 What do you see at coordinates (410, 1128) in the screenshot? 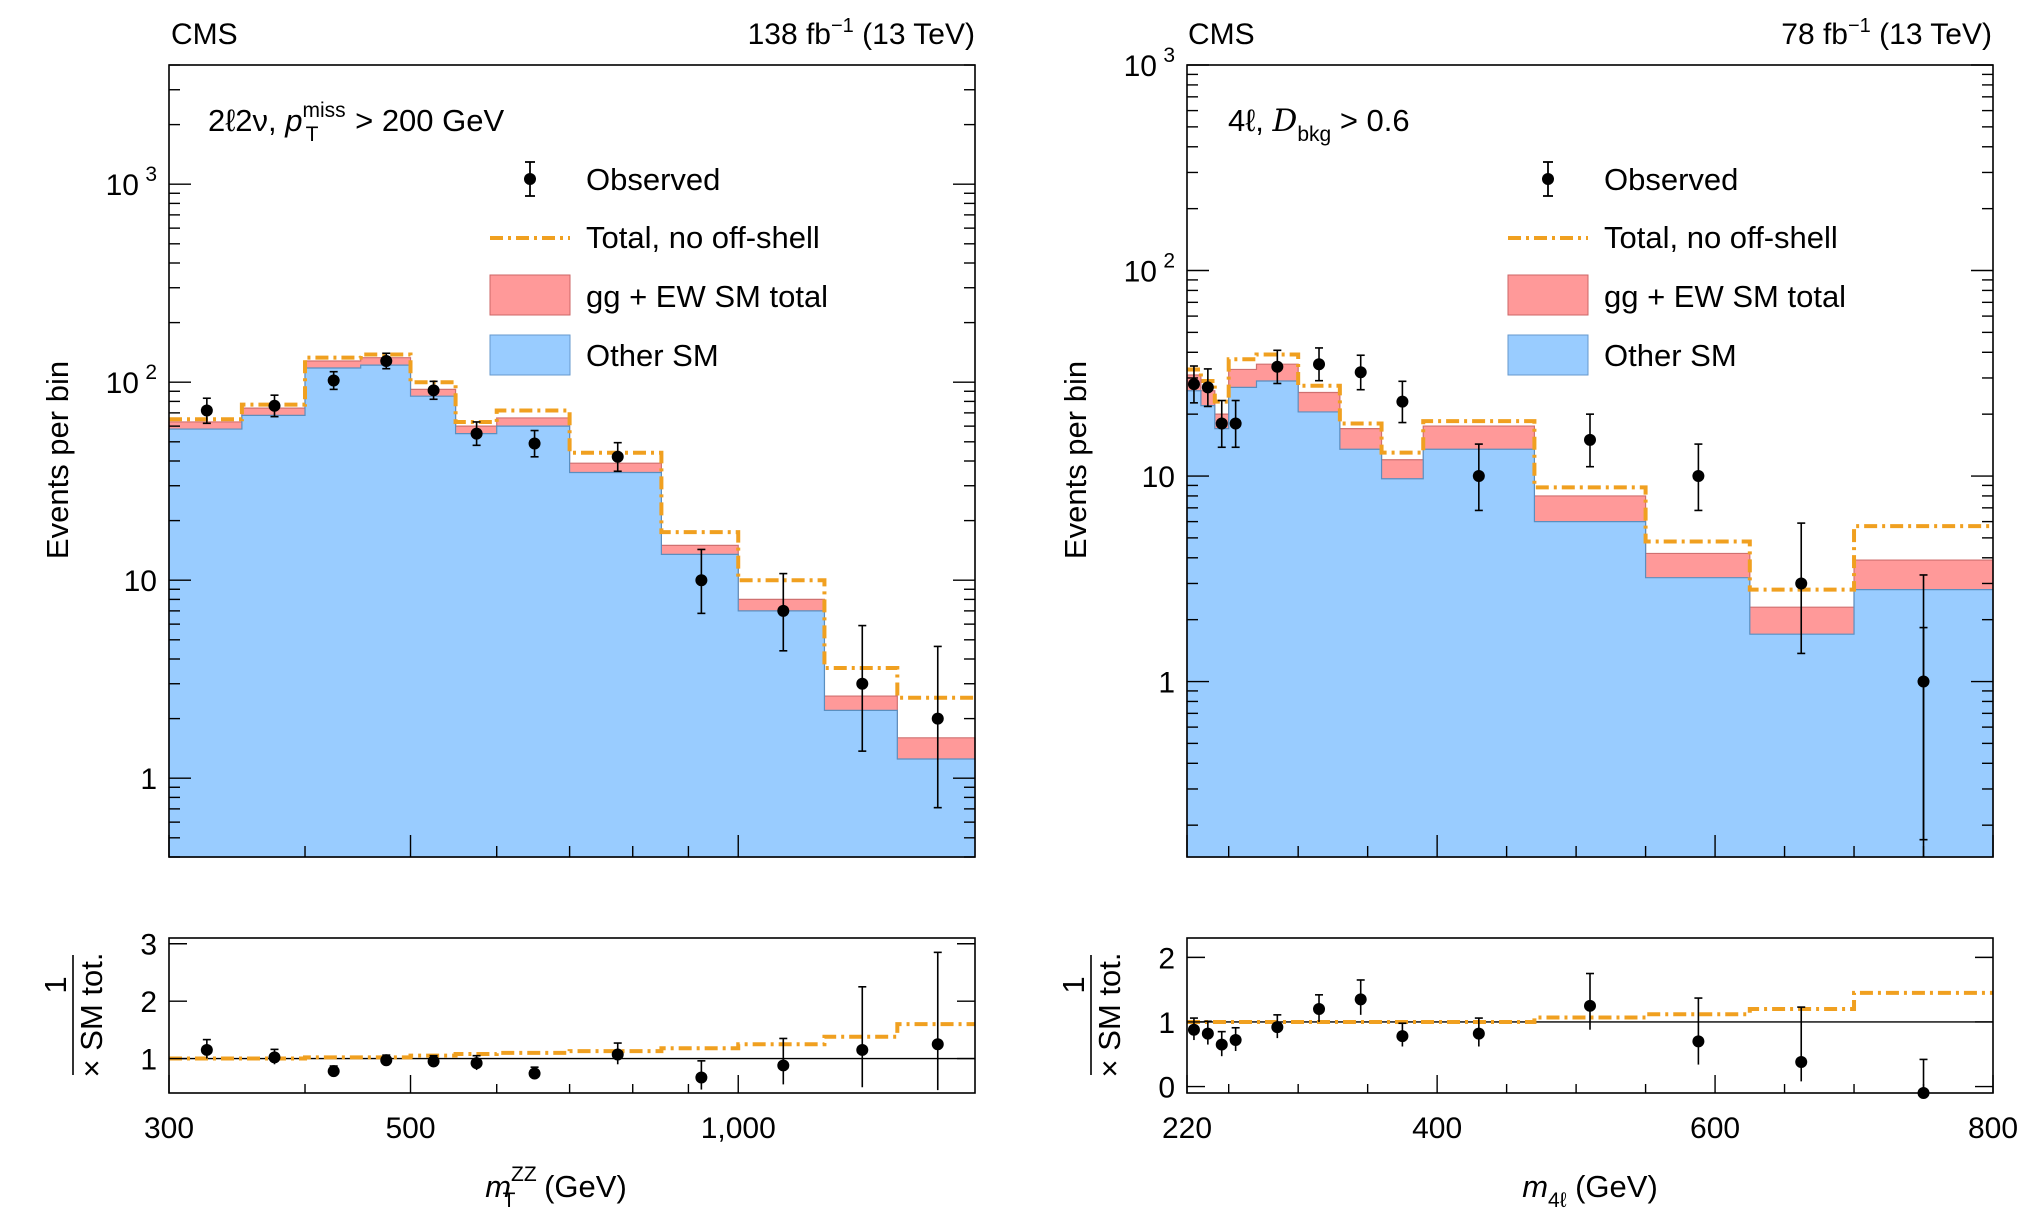
I see `left-x-tick-label: 500` at bounding box center [410, 1128].